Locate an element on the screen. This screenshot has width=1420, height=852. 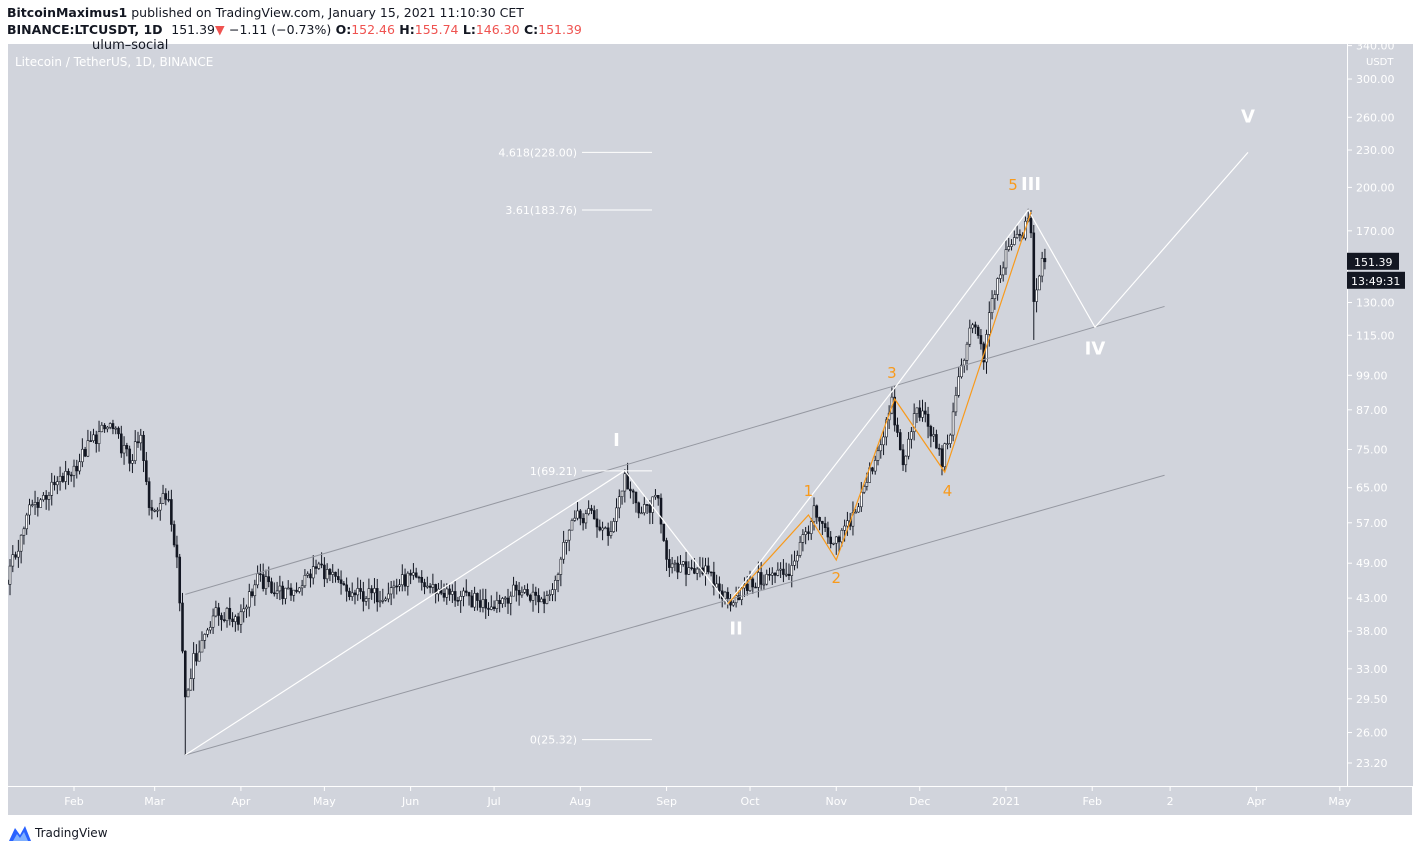
price-axis is located at coordinates (1380, 415).